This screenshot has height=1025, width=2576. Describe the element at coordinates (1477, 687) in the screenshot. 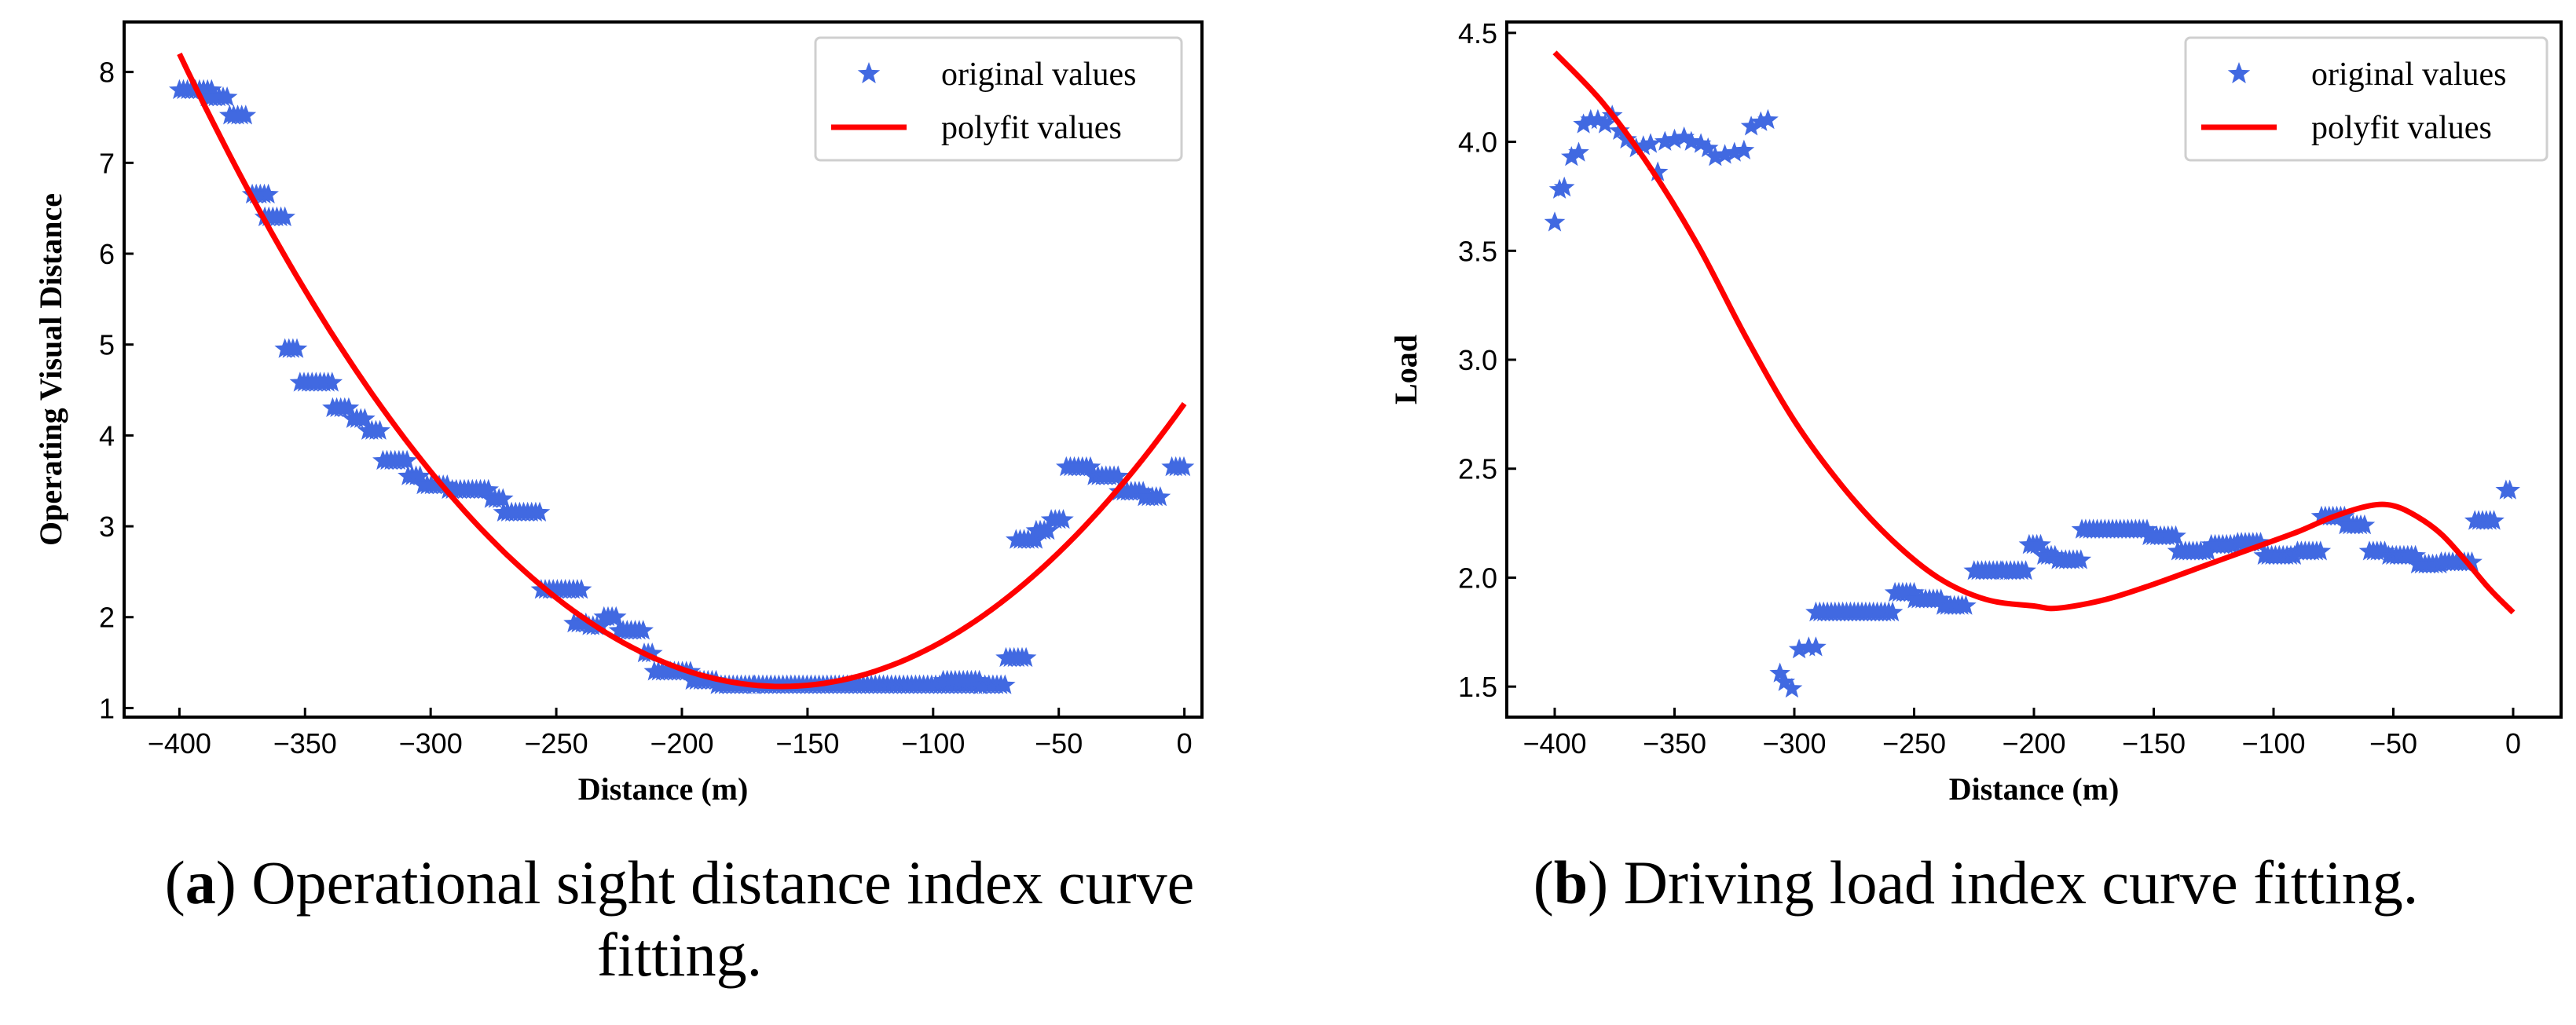

I see `y-tick-label: 1.5` at that location.